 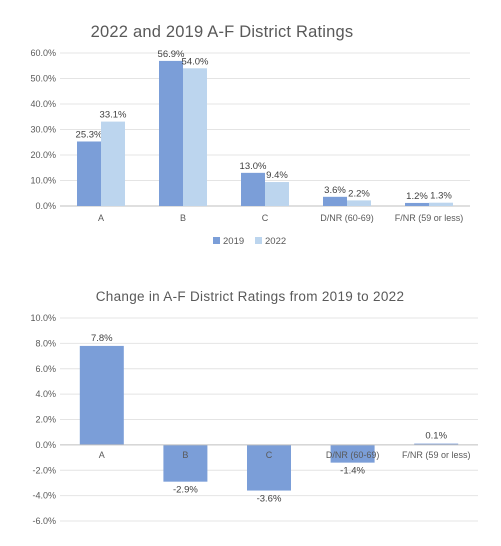 What do you see at coordinates (277, 175) in the screenshot?
I see `data-label: 9.4%` at bounding box center [277, 175].